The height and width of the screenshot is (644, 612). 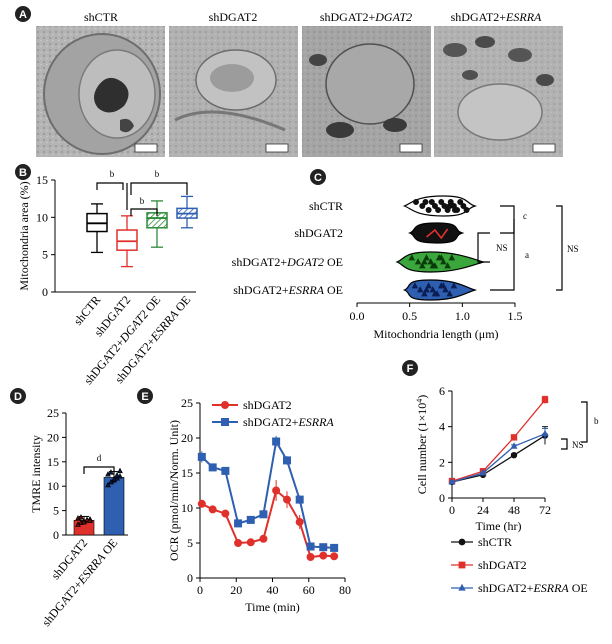 I want to click on y-category-label: shDGAT2, so click(x=318, y=233).